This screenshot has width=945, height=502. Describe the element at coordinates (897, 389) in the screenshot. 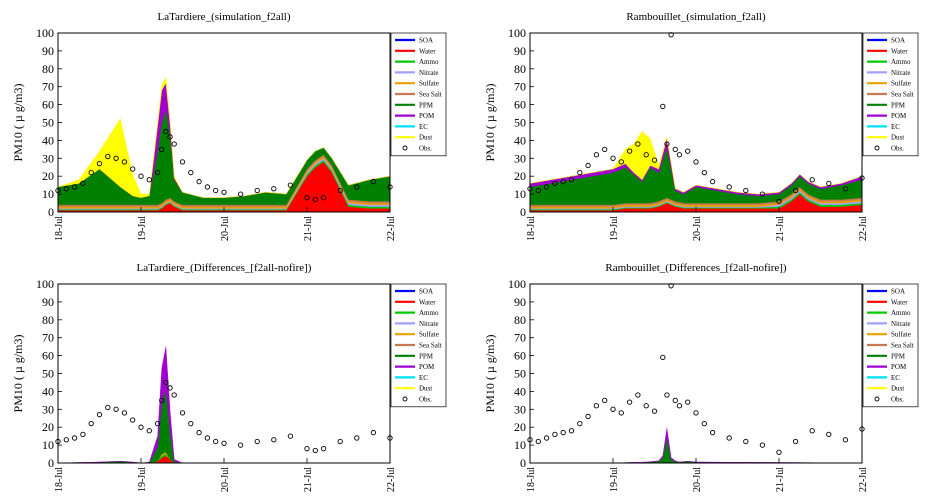

I see `legend-label: Dust` at that location.